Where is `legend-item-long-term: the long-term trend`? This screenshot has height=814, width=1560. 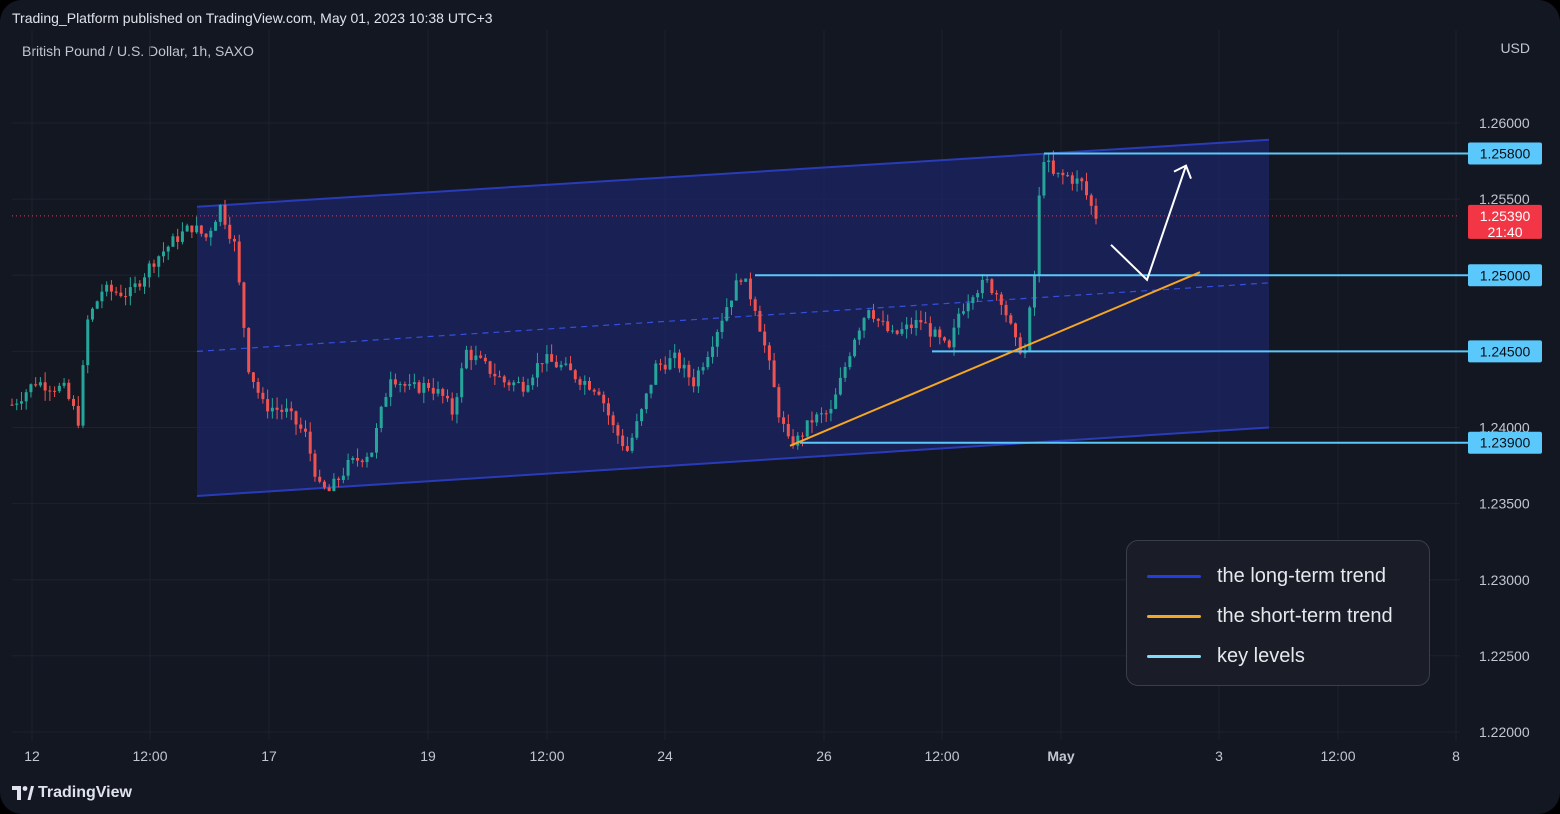 legend-item-long-term: the long-term trend is located at coordinates (1266, 576).